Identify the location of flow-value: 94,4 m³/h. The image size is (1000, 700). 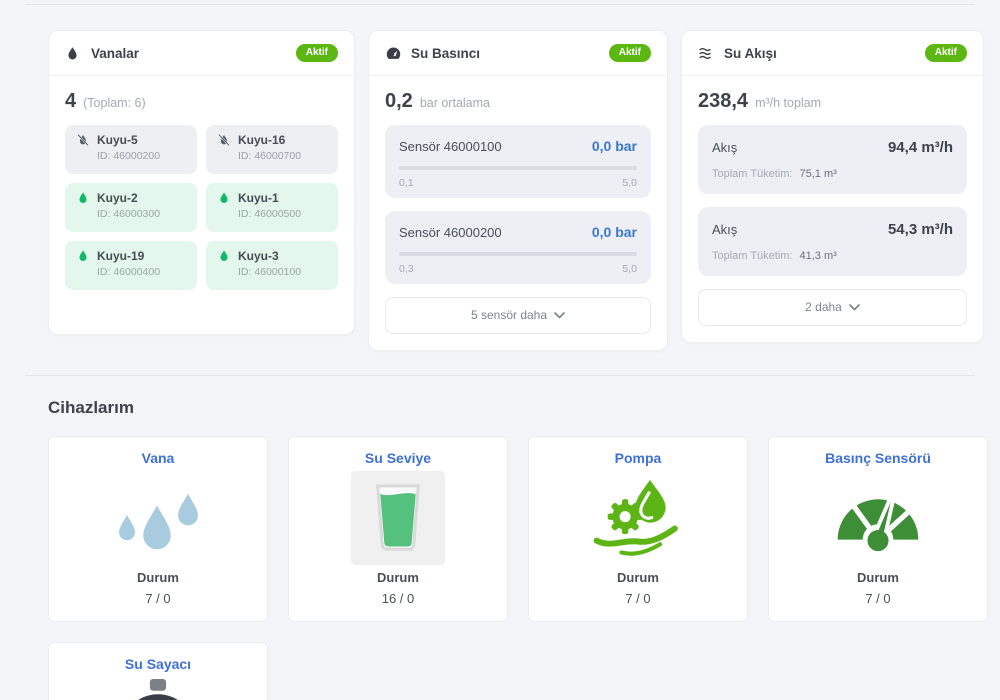
(920, 147).